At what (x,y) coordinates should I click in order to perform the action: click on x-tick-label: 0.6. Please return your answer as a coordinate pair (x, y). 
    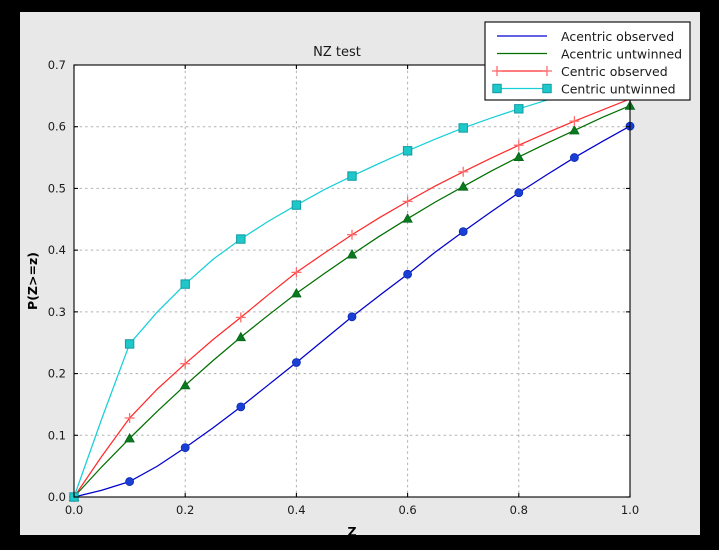
    Looking at the image, I should click on (407, 510).